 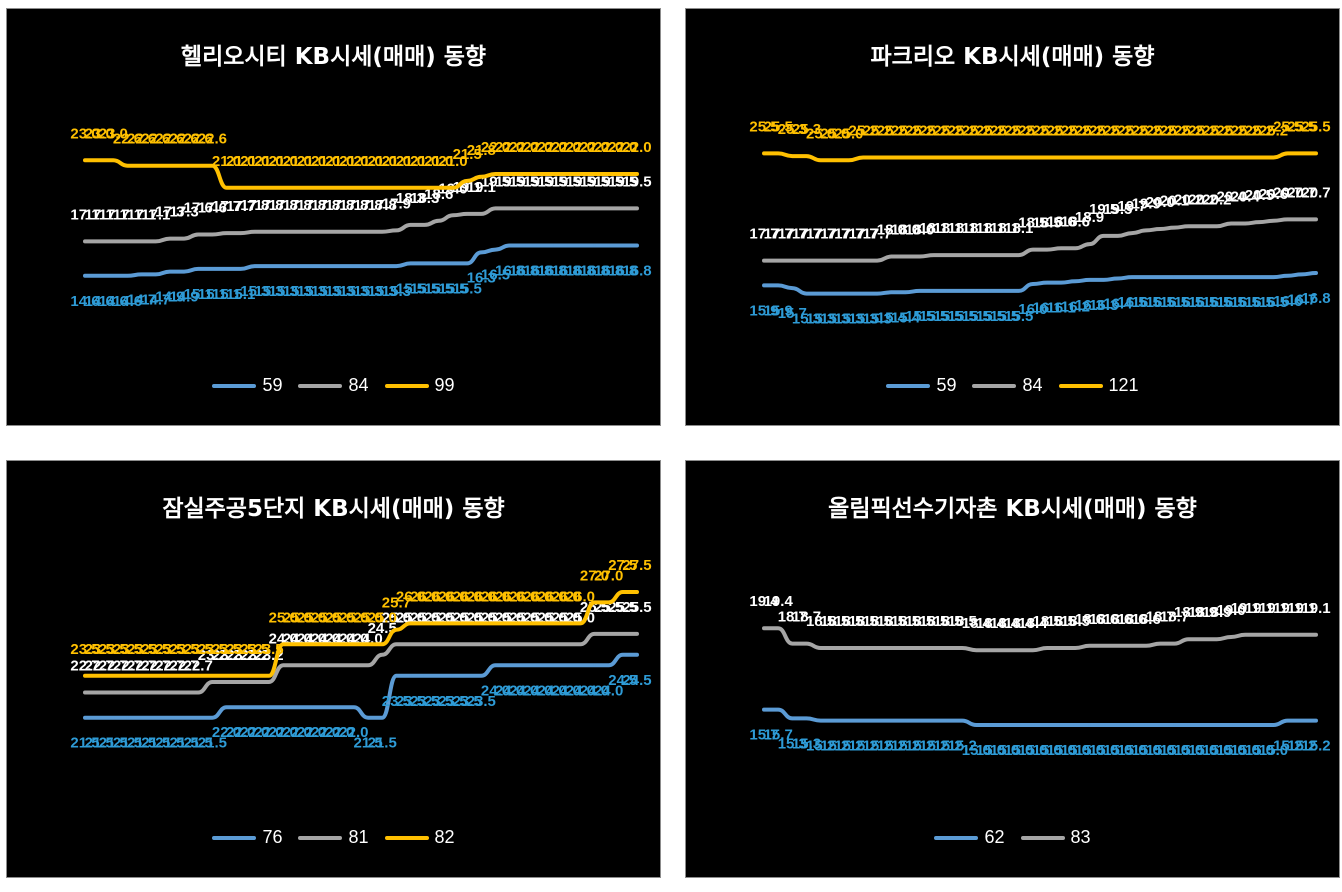 What do you see at coordinates (283, 161) in the screenshot?
I see `data-label-99-14: 21.0` at bounding box center [283, 161].